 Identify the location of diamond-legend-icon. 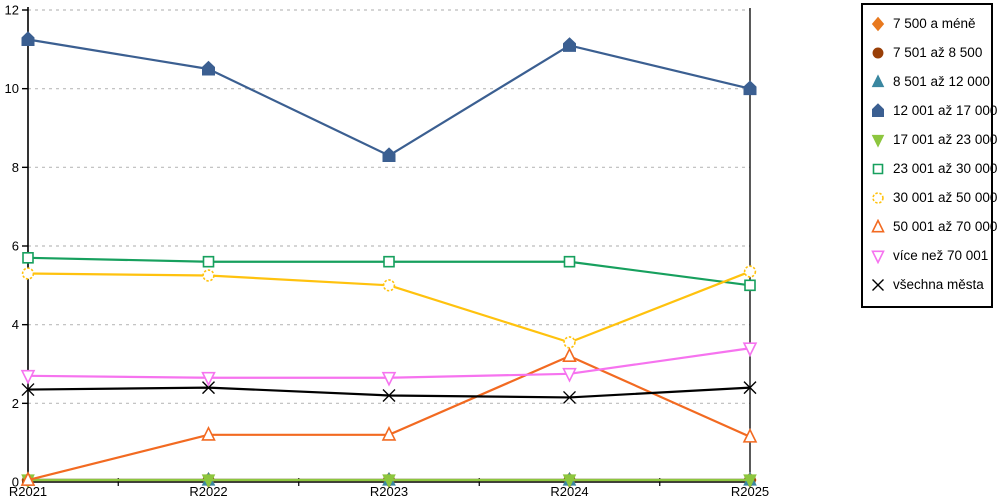
(878, 23).